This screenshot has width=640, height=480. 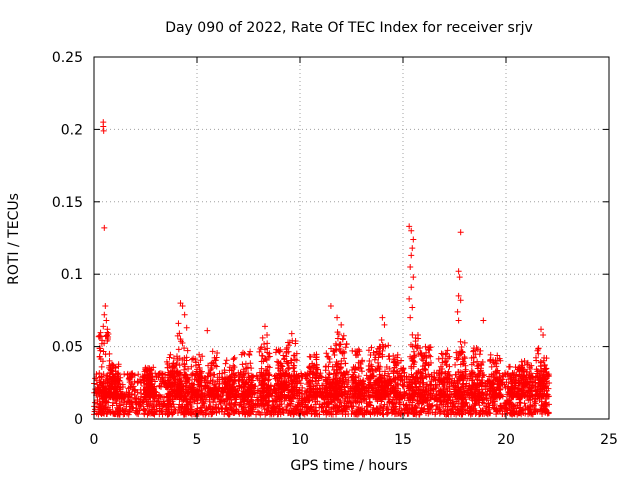 What do you see at coordinates (78, 420) in the screenshot?
I see `y-tick-label: 0` at bounding box center [78, 420].